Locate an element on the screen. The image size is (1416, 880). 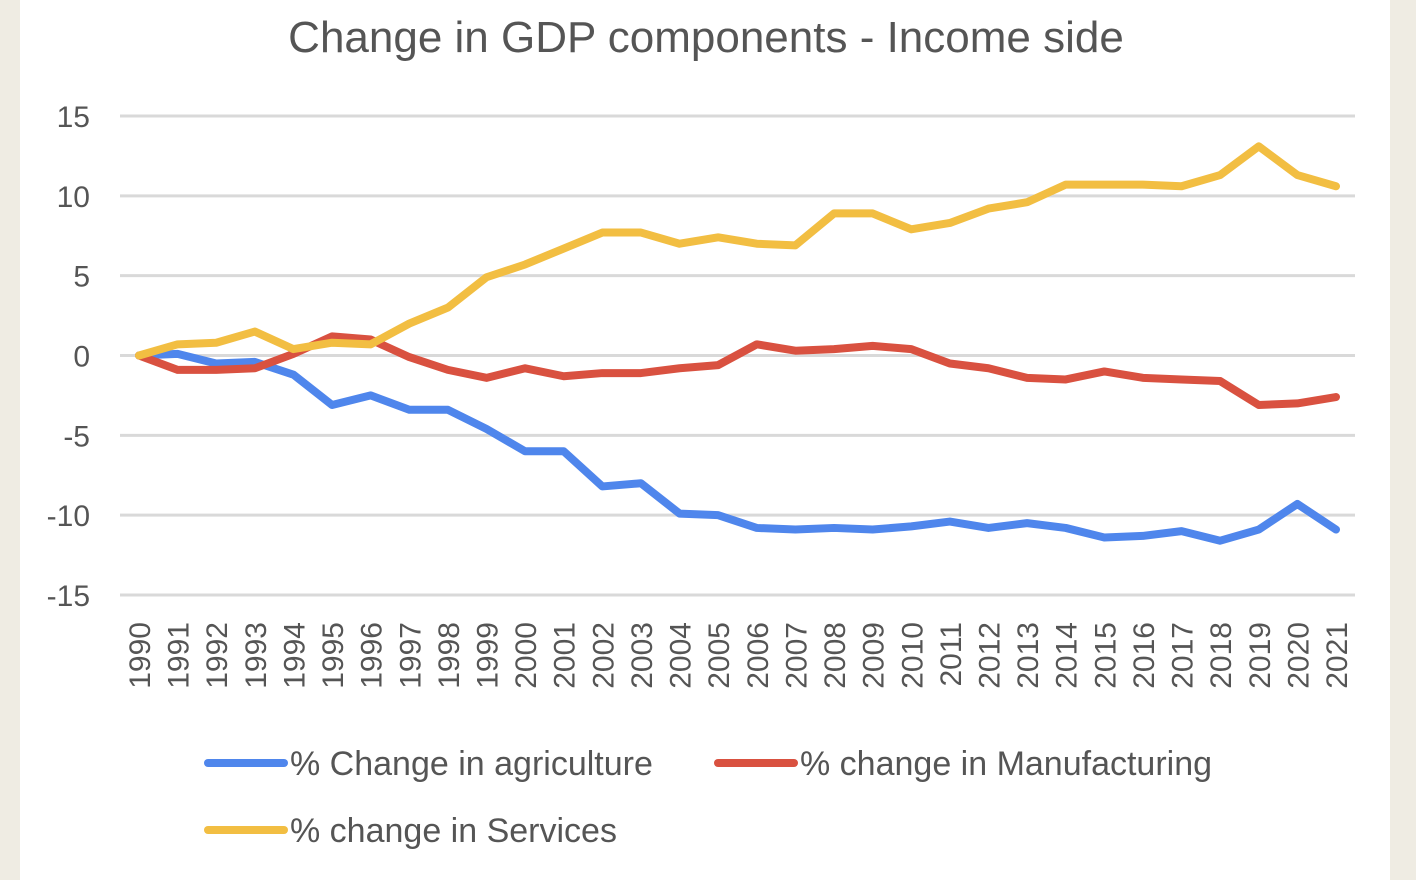
series-line is located at coordinates (737, 370).